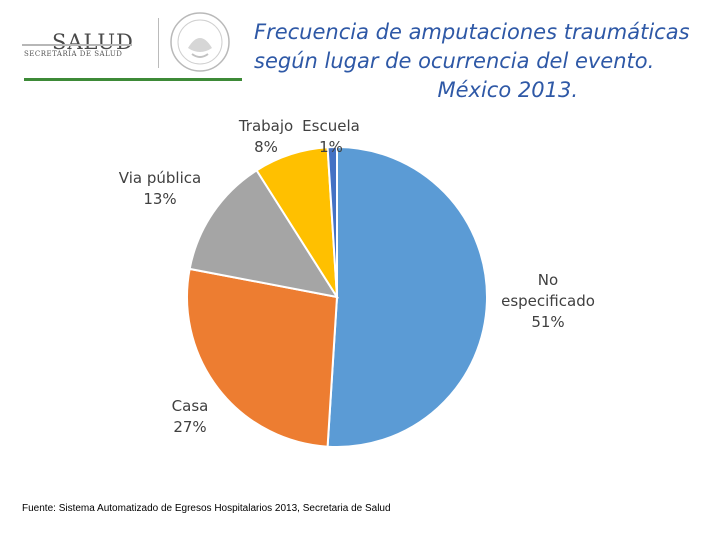 This screenshot has width=720, height=540. Describe the element at coordinates (331, 137) in the screenshot. I see `slice-label-escuela: Escuela 1%` at that location.